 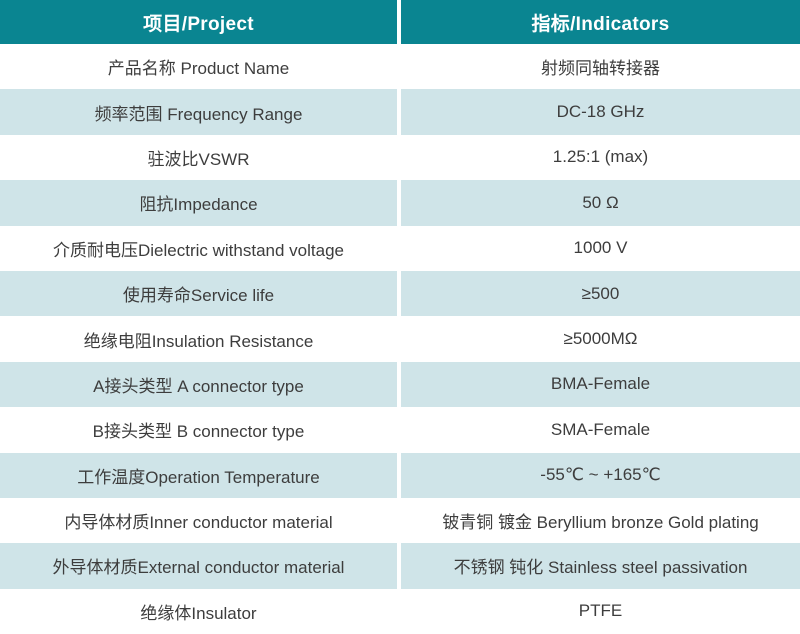 What do you see at coordinates (198, 248) in the screenshot?
I see `project-cell: 介质耐电压Dielectric withstand voltage` at bounding box center [198, 248].